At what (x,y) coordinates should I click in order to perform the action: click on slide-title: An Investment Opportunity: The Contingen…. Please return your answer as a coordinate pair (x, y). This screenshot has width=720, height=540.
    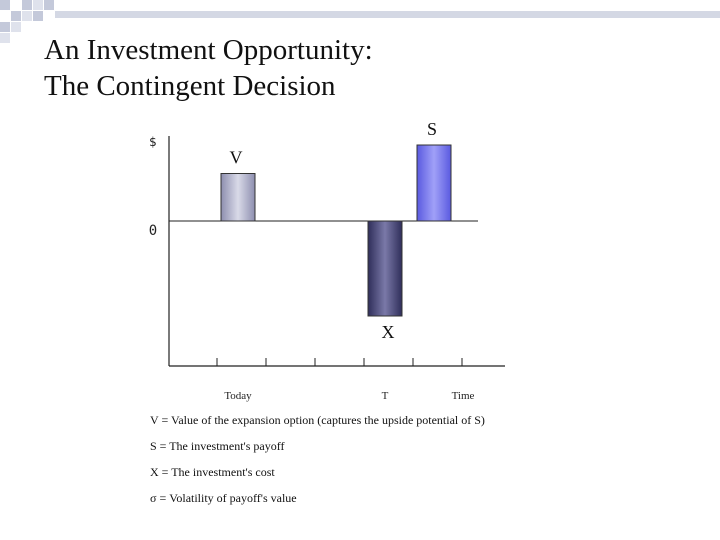
    Looking at the image, I should click on (208, 68).